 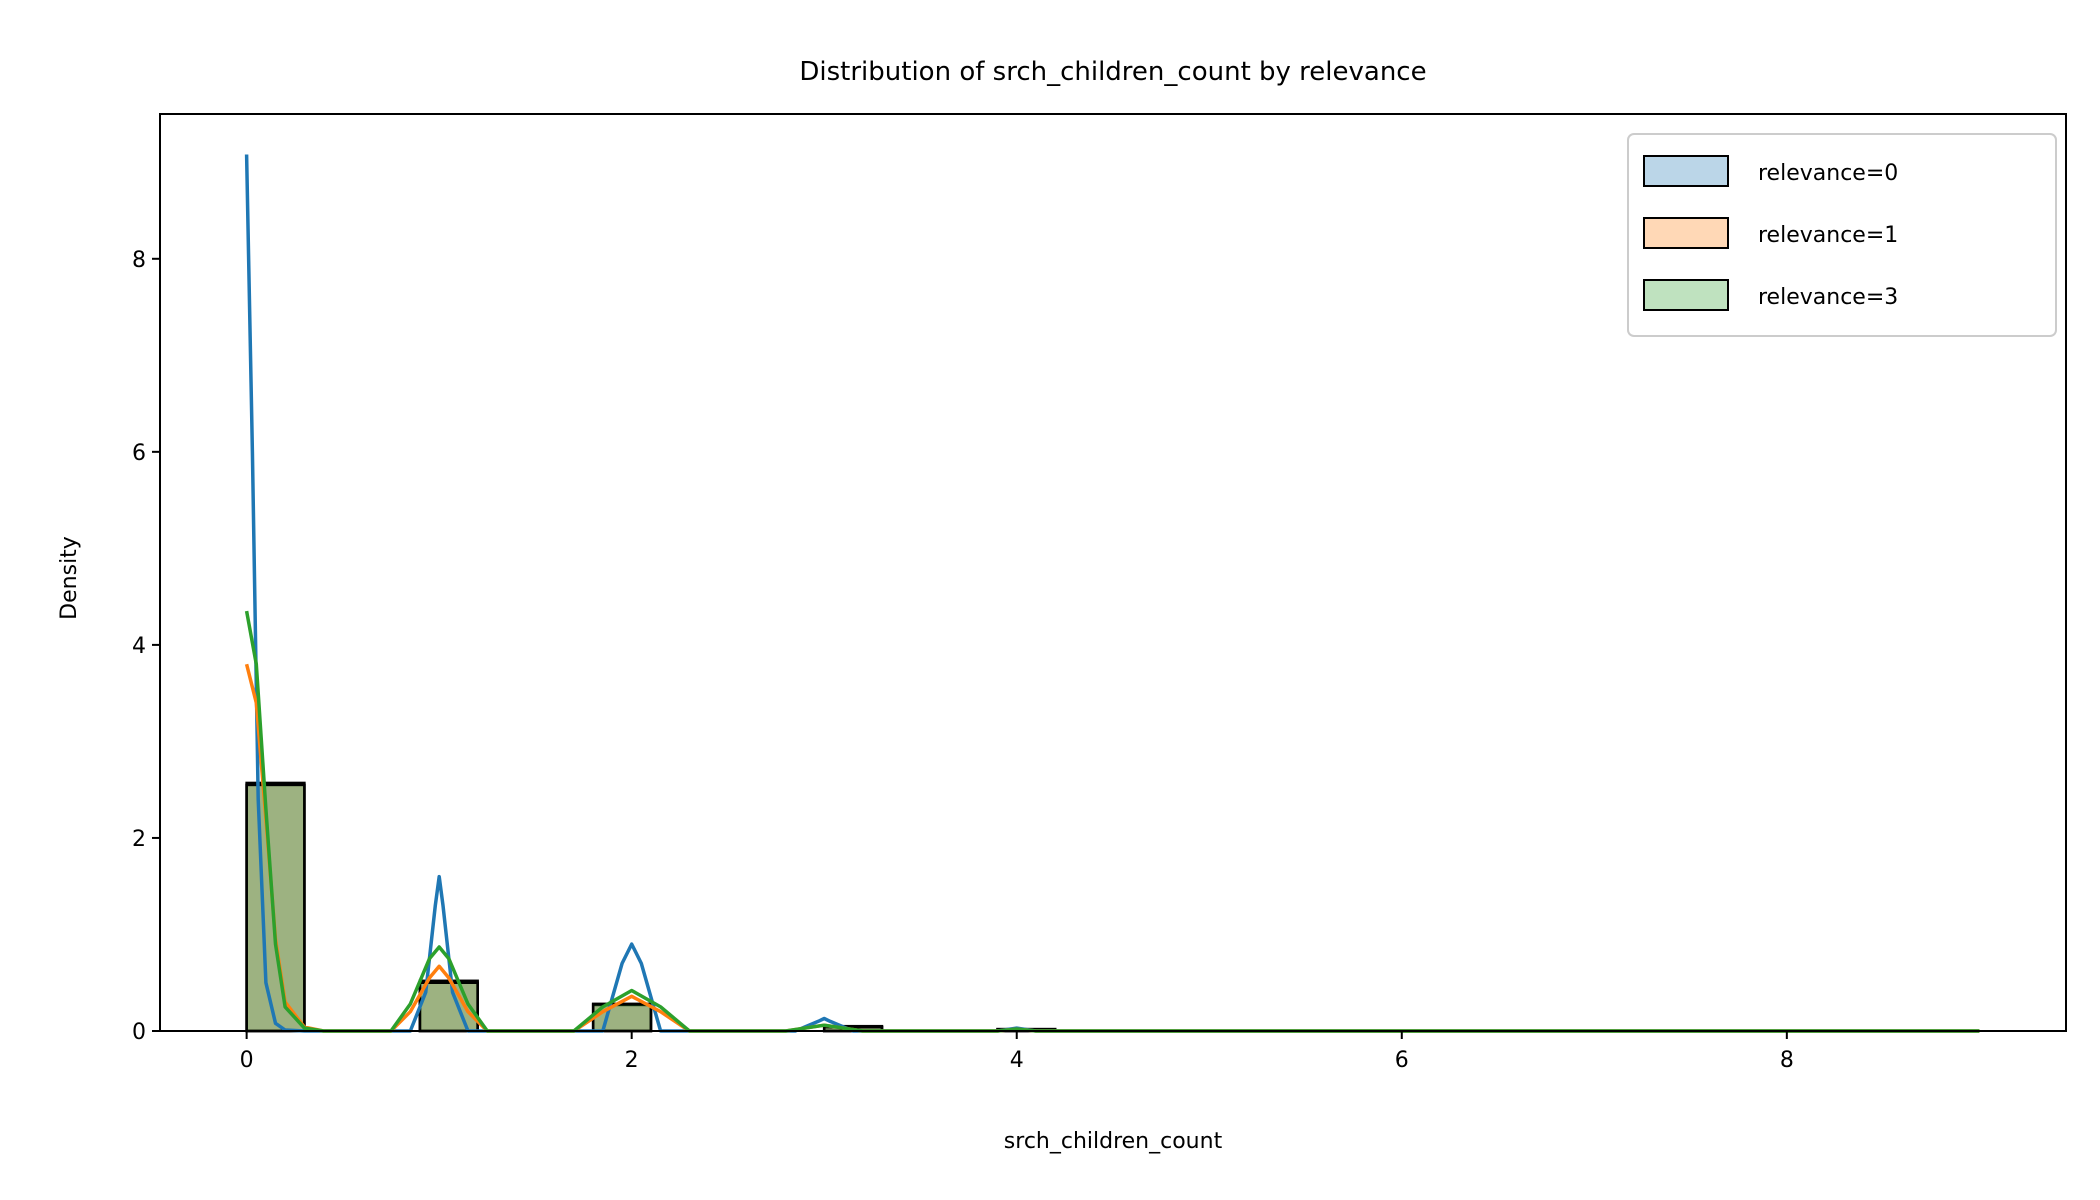 What do you see at coordinates (139, 453) in the screenshot?
I see `y-tick-label-3: 6` at bounding box center [139, 453].